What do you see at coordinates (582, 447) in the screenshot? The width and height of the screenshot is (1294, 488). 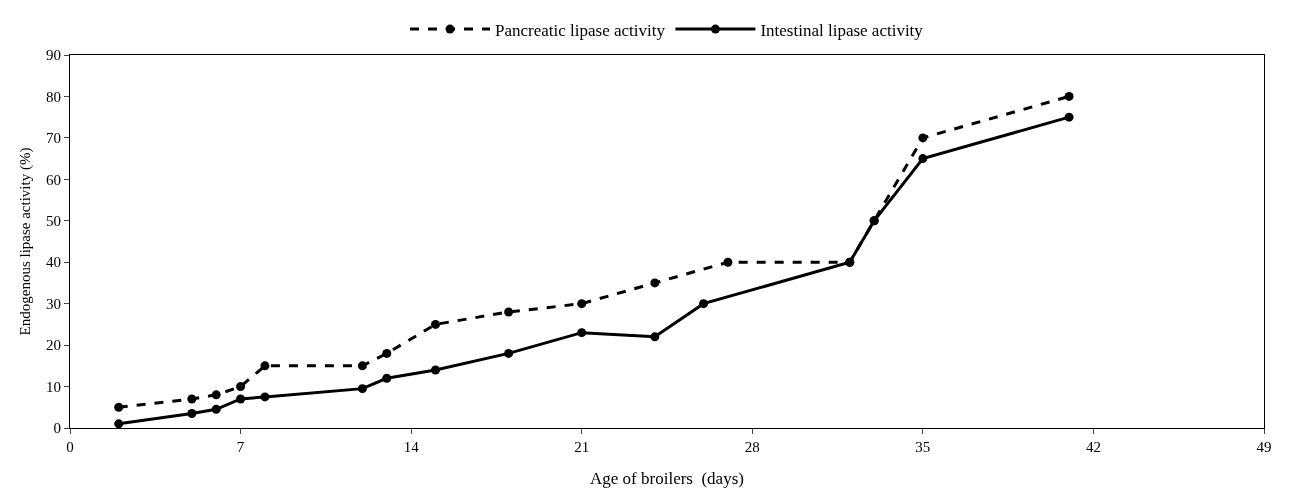 I see `x-tick-label: 21` at bounding box center [582, 447].